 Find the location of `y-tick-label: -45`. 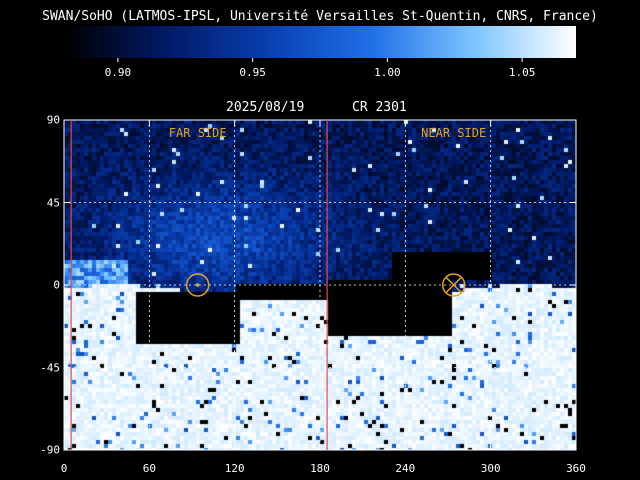

y-tick-label: -45 is located at coordinates (50, 367).